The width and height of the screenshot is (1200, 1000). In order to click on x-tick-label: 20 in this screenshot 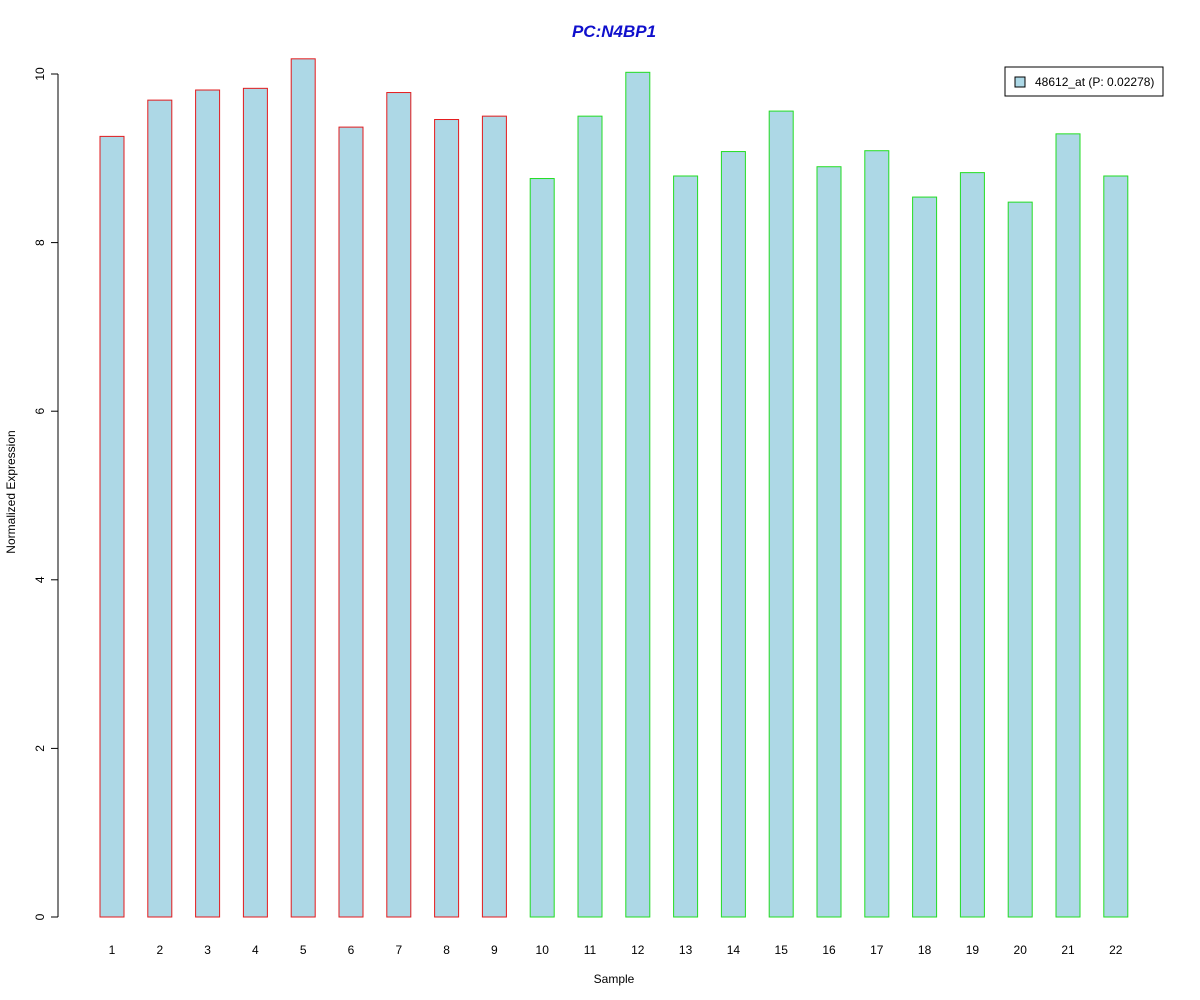, I will do `click(1021, 950)`.